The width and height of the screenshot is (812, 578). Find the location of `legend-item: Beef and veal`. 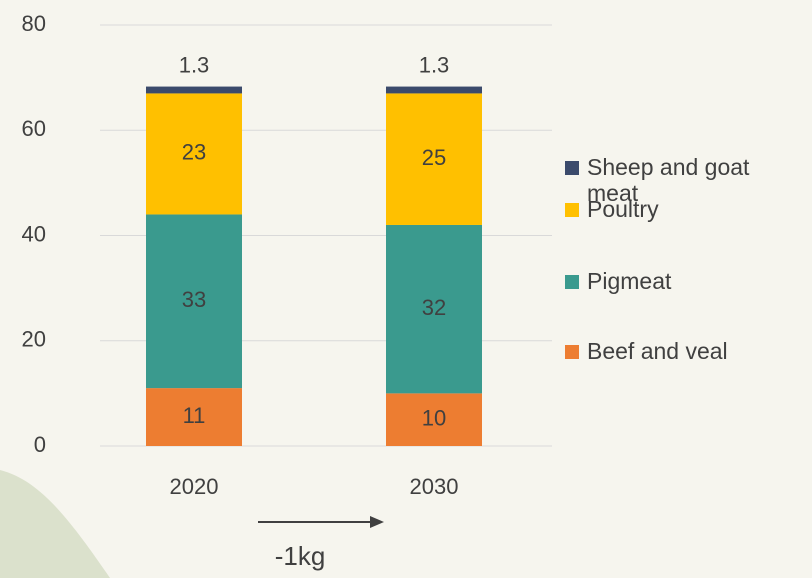

legend-item: Beef and veal is located at coordinates (683, 351).